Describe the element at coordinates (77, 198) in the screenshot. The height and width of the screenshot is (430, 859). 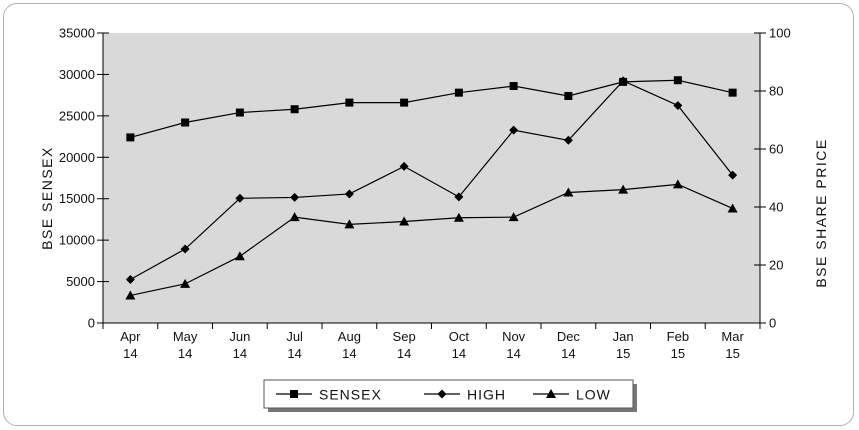
I see `left-tick-label: 15000` at that location.